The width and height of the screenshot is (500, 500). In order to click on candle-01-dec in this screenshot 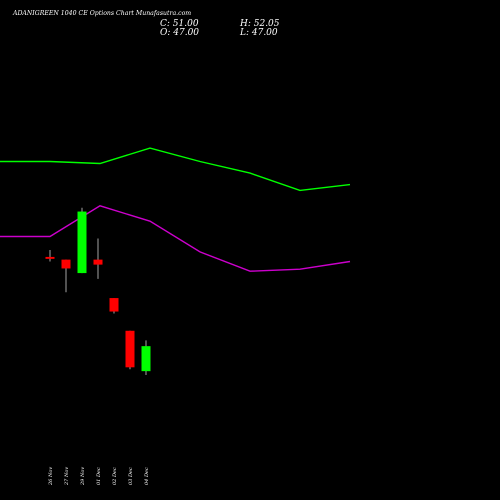, I will do `click(98, 258)`.